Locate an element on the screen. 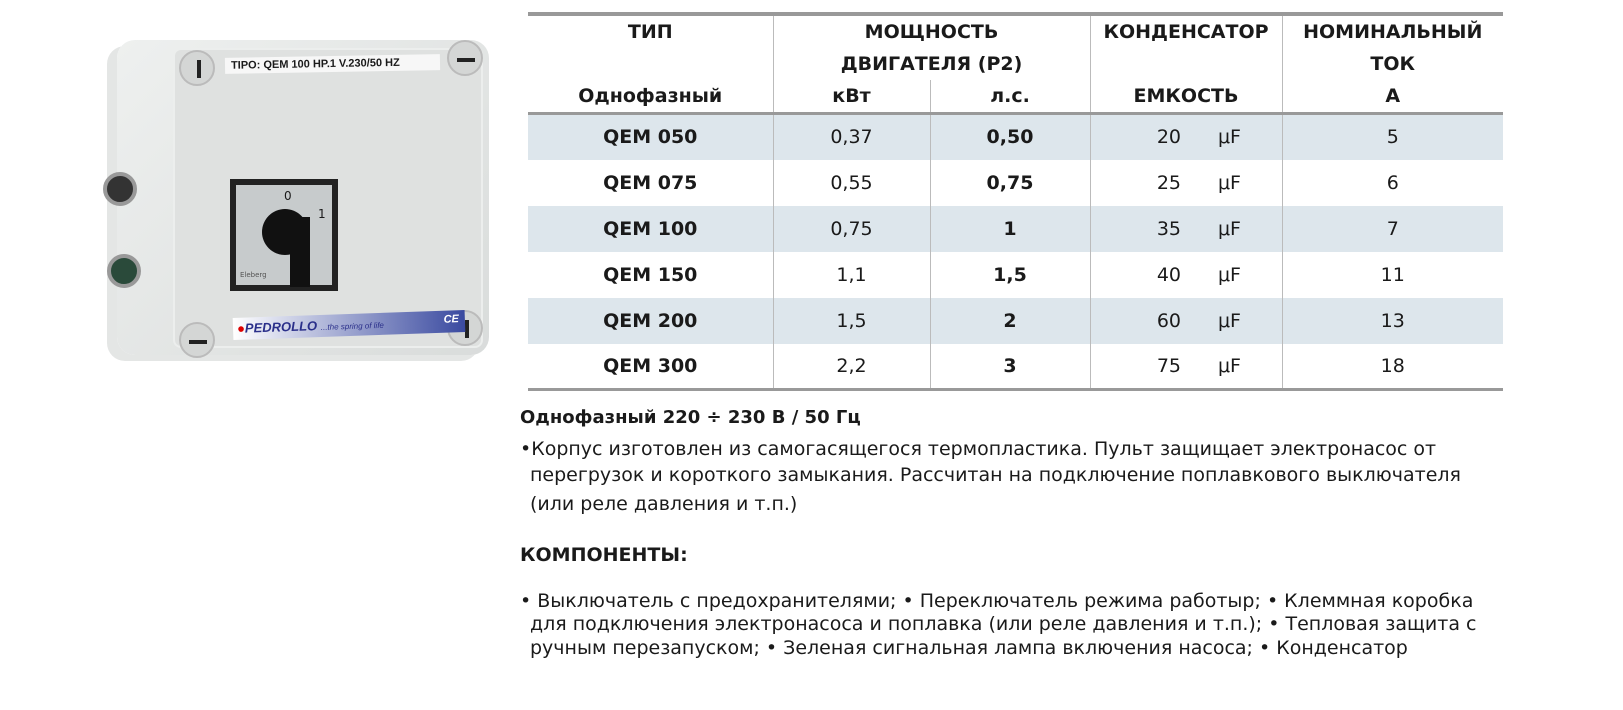 The width and height of the screenshot is (1623, 710). cell-hp: 2 is located at coordinates (1009, 320).